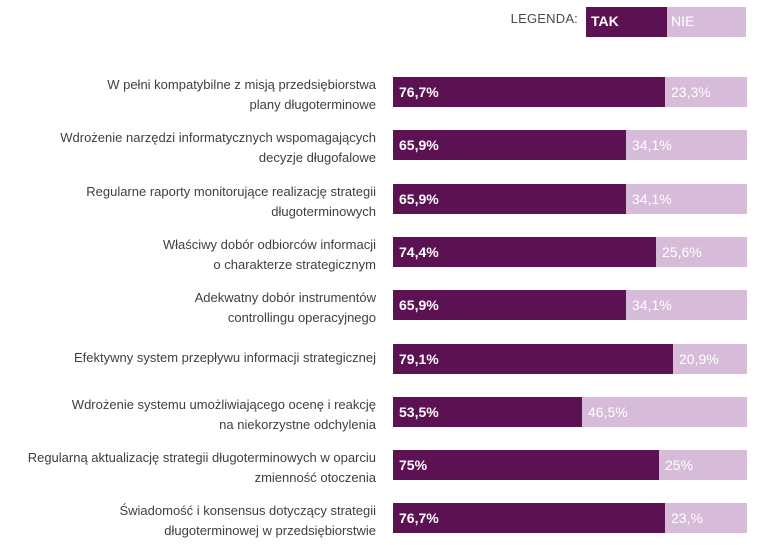 This screenshot has width=759, height=545. Describe the element at coordinates (699, 359) in the screenshot. I see `value-label-nie: 20,9%` at that location.